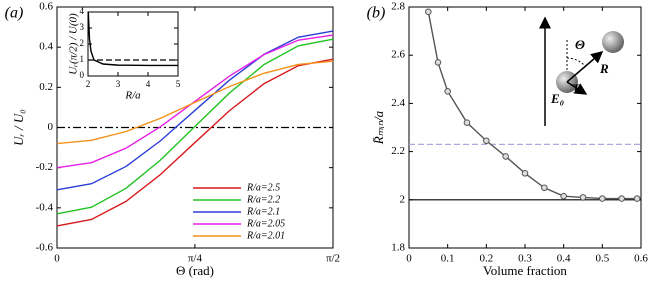 The width and height of the screenshot is (664, 285). I want to click on y-axis-label: Uᵣ(π/2) / U(0), so click(74, 44).